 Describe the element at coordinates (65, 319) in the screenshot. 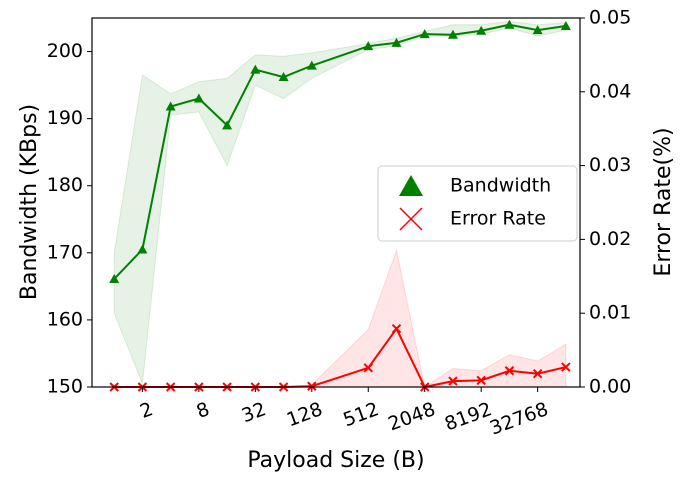

I see `y-tick-label: 160` at that location.